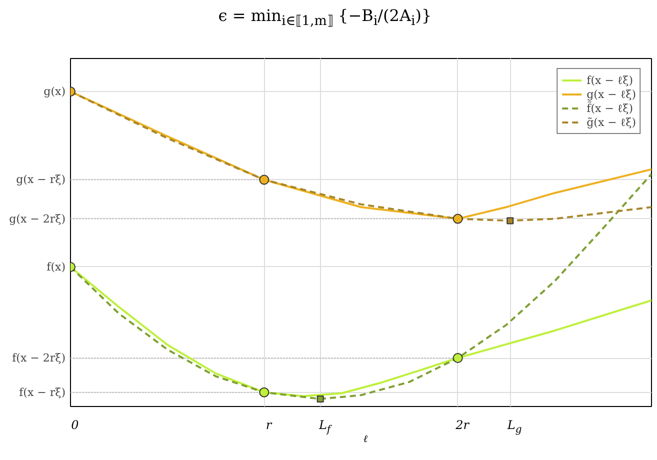 The height and width of the screenshot is (460, 657). Describe the element at coordinates (610, 108) in the screenshot. I see `legend-label: f̃(x − ℓξ)` at that location.